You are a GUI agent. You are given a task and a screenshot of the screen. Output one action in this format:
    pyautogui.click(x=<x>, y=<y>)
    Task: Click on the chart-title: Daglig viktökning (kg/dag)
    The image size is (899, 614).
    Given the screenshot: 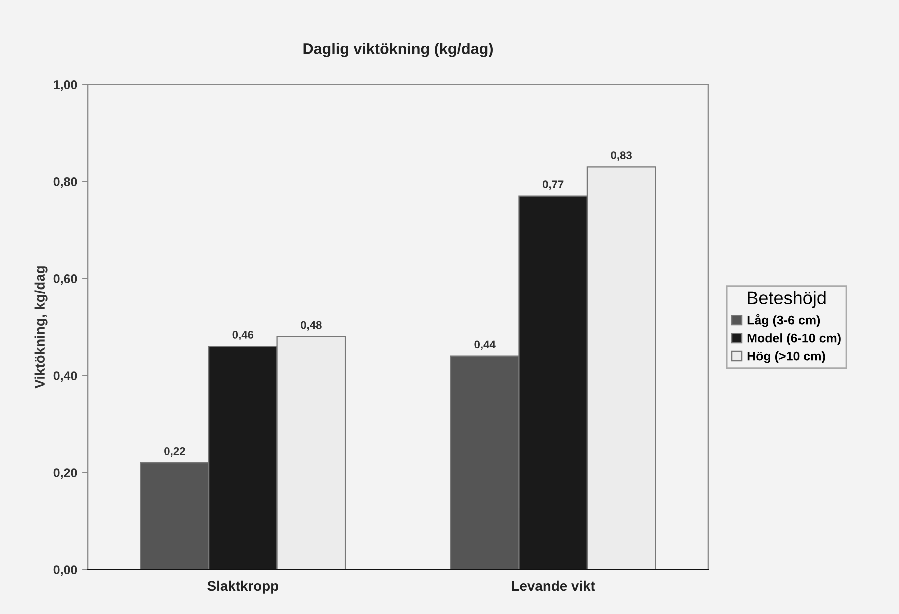 What is the action you would take?
    pyautogui.click(x=398, y=50)
    